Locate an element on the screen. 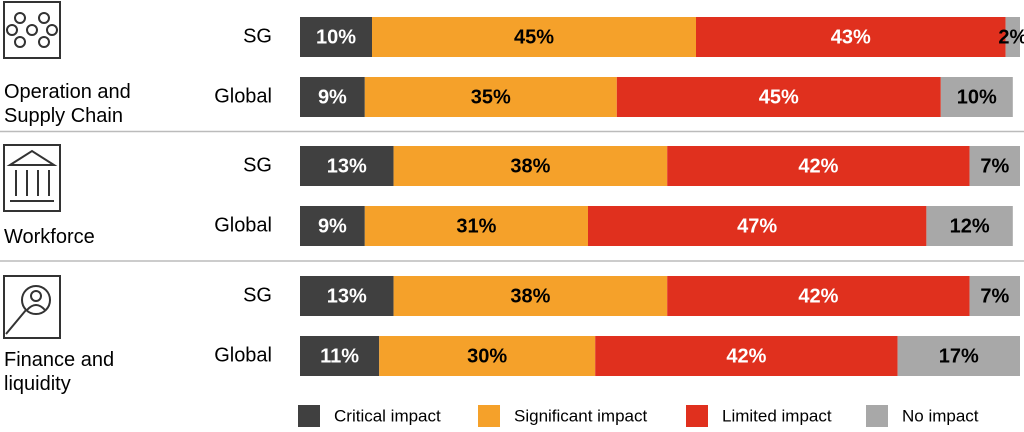  value-label: 11% is located at coordinates (339, 356).